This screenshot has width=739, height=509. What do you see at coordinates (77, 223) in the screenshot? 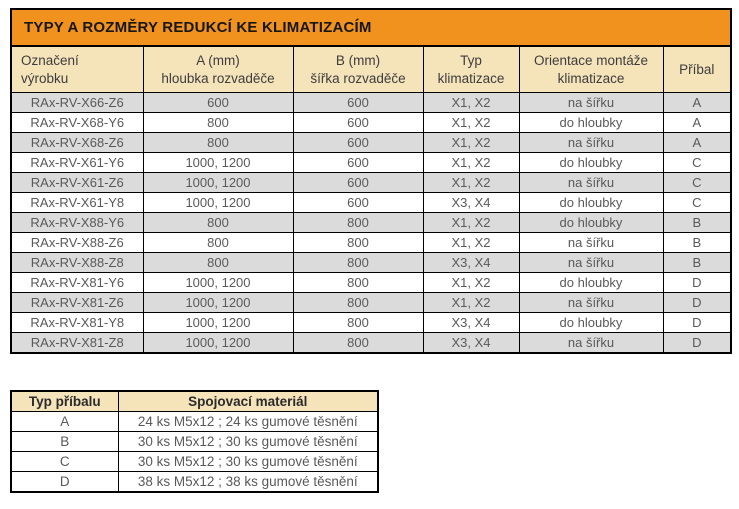
I see `table-cell: RAx-RV-X88-Y6` at bounding box center [77, 223].